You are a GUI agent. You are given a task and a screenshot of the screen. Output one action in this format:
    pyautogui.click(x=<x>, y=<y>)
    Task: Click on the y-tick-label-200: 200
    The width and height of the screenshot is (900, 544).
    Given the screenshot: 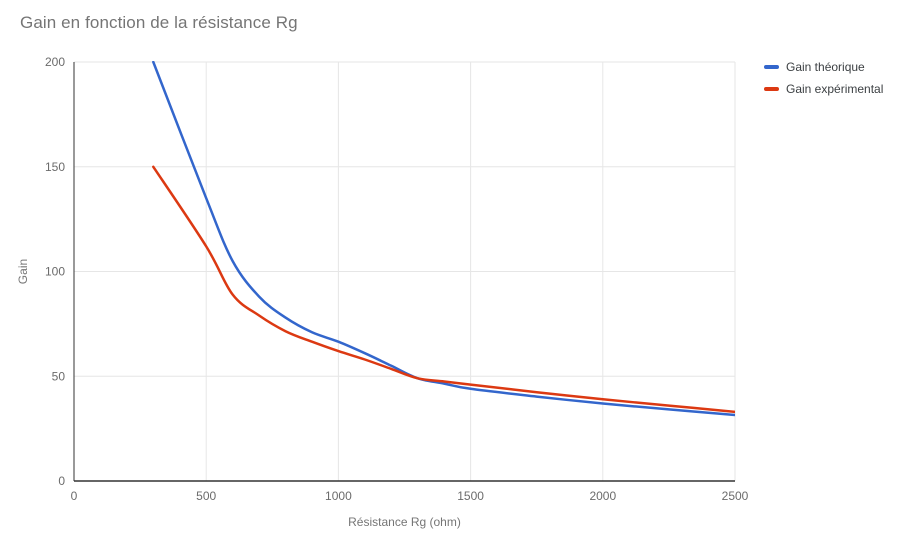 What is the action you would take?
    pyautogui.click(x=55, y=62)
    